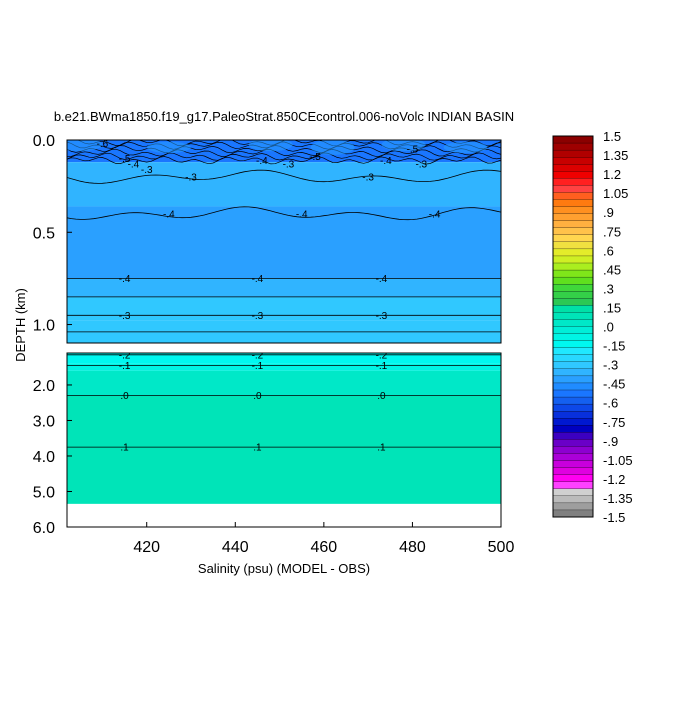 This screenshot has width=700, height=705. I want to click on x-tick-label: 420, so click(146, 547).